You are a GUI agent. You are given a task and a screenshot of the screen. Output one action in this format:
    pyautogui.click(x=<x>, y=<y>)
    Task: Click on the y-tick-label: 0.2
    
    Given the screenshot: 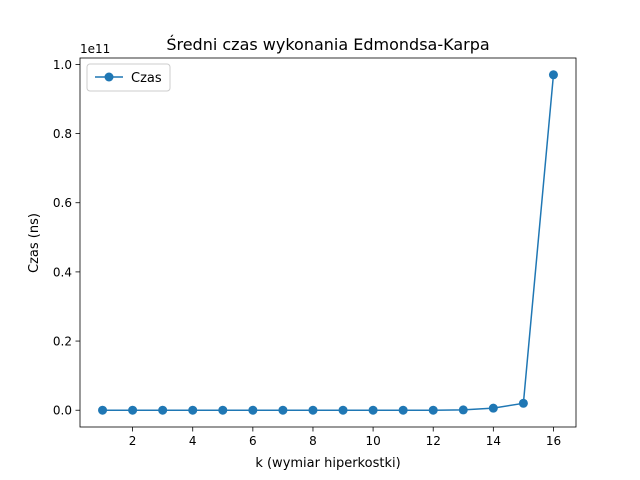 What is the action you would take?
    pyautogui.click(x=62, y=342)
    